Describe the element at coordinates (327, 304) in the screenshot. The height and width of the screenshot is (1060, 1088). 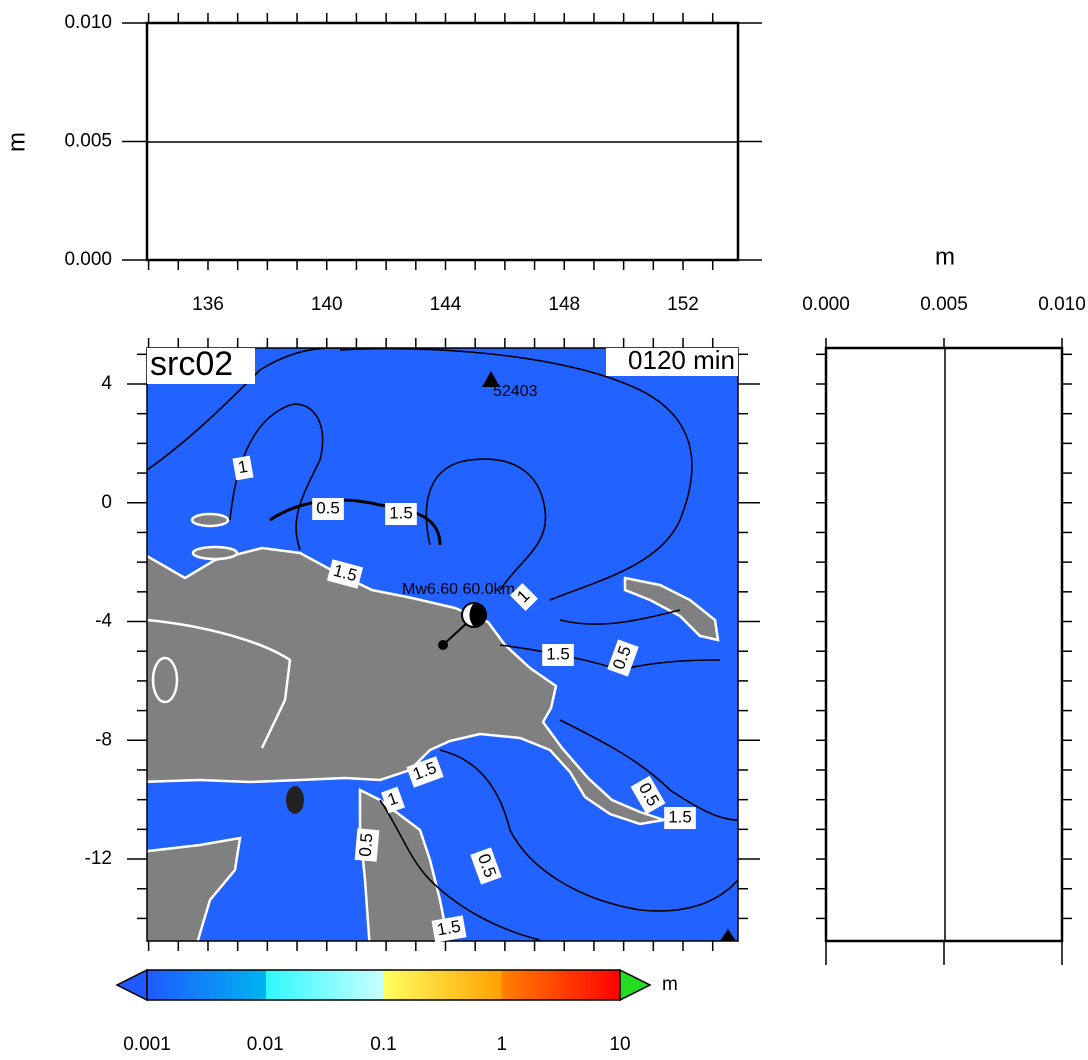
I see `x-tick-label: 140` at that location.